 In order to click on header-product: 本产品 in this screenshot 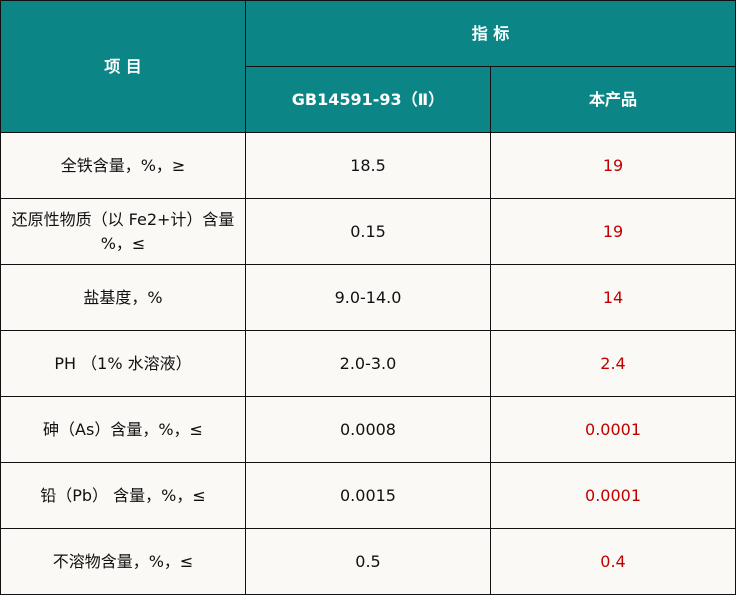, I will do `click(612, 99)`.